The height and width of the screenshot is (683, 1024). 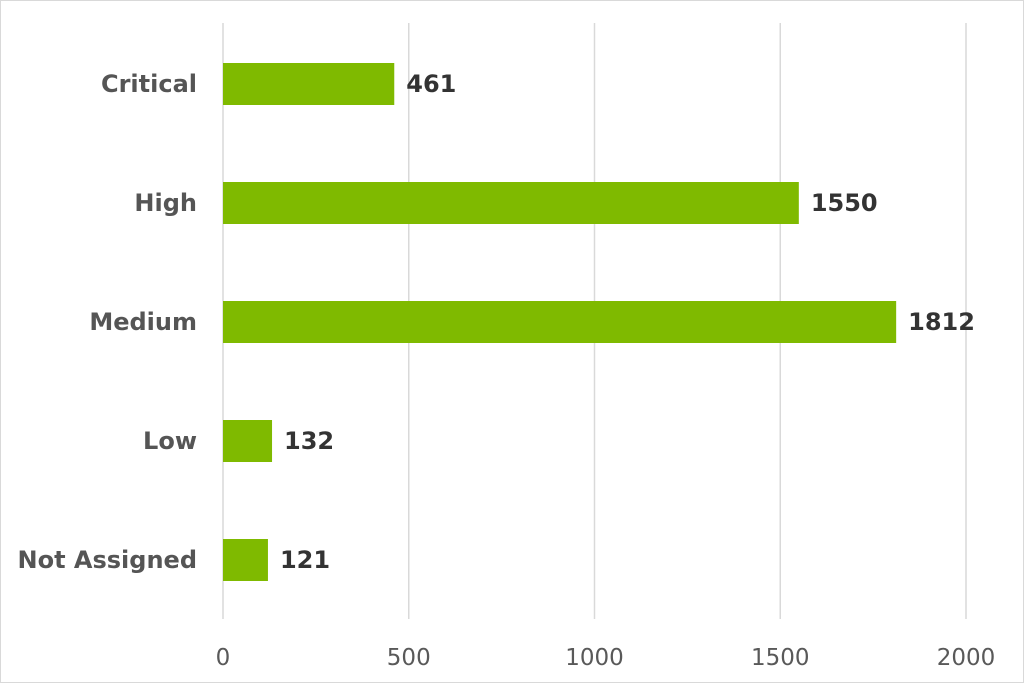 I want to click on bar-medium, so click(x=560, y=322).